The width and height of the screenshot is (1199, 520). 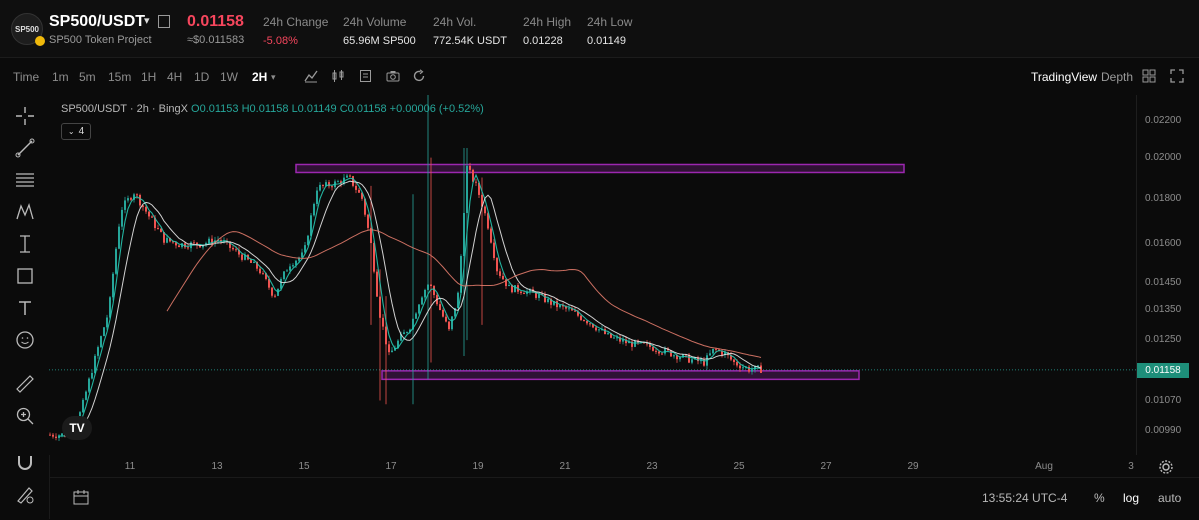 What do you see at coordinates (470, 31) in the screenshot?
I see `stat-24h-vol: 24h Vol. 772.54K USDT` at bounding box center [470, 31].